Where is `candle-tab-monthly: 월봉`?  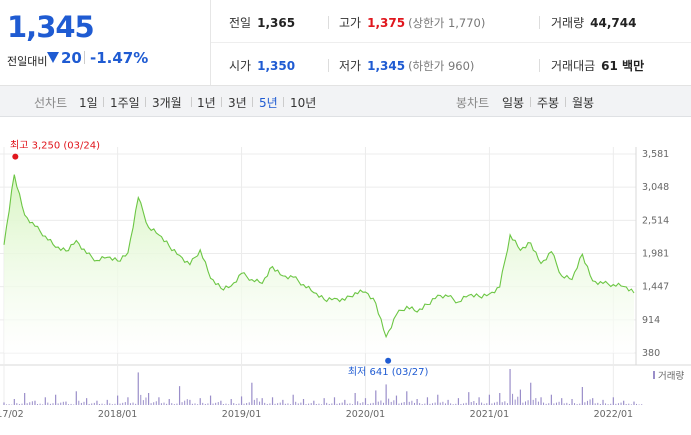 candle-tab-monthly: 월봉 is located at coordinates (583, 103).